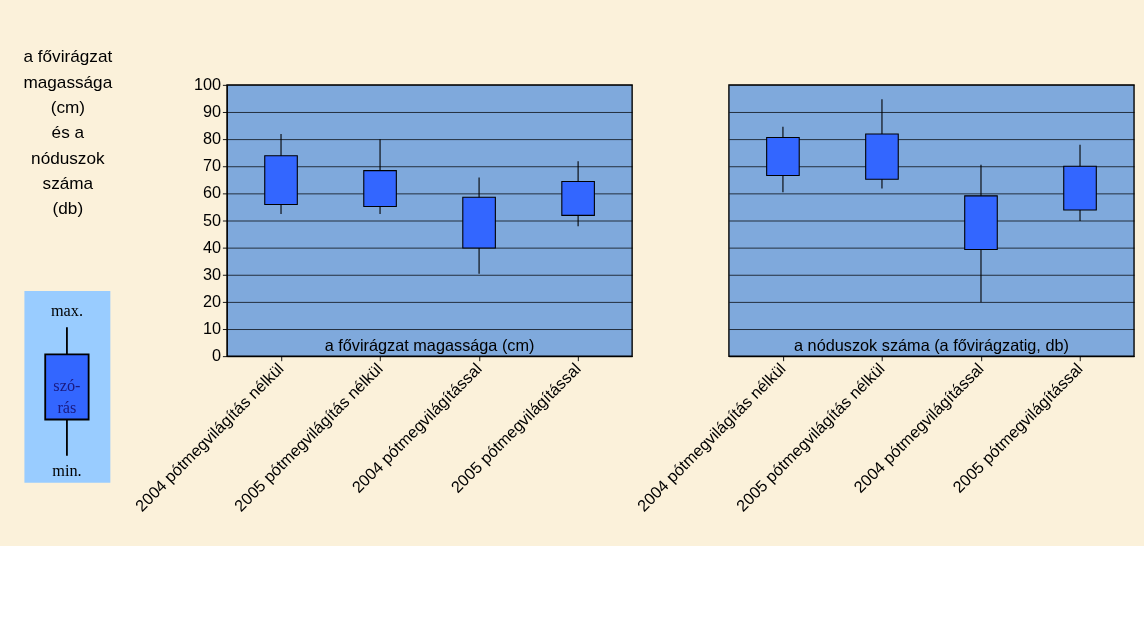 The image size is (1144, 627). Describe the element at coordinates (68, 132) in the screenshot. I see `y-axis-title: a fővirágzat magassága (cm) és a nóduszok száma (db)` at that location.